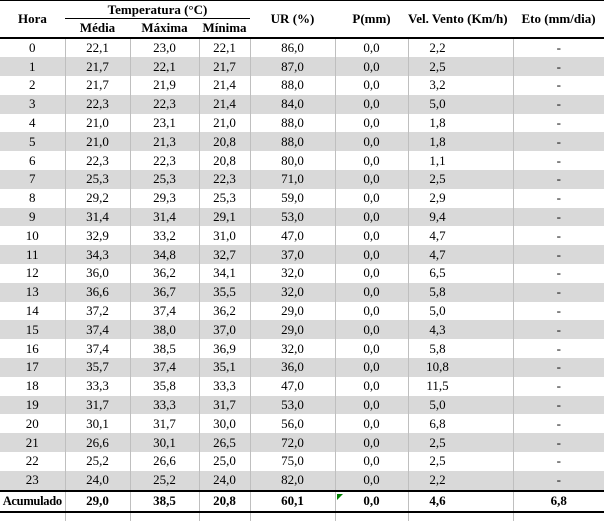 The height and width of the screenshot is (521, 604). Describe the element at coordinates (224, 161) in the screenshot. I see `cell-minima: 20,8` at that location.